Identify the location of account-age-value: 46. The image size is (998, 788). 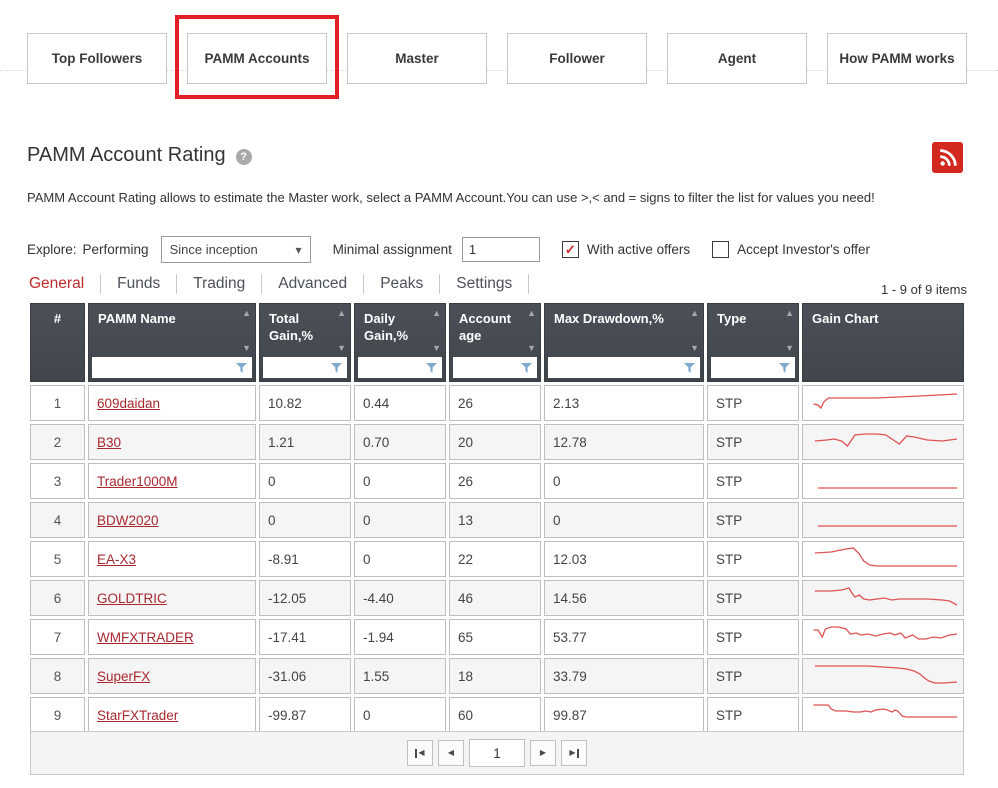
(495, 598).